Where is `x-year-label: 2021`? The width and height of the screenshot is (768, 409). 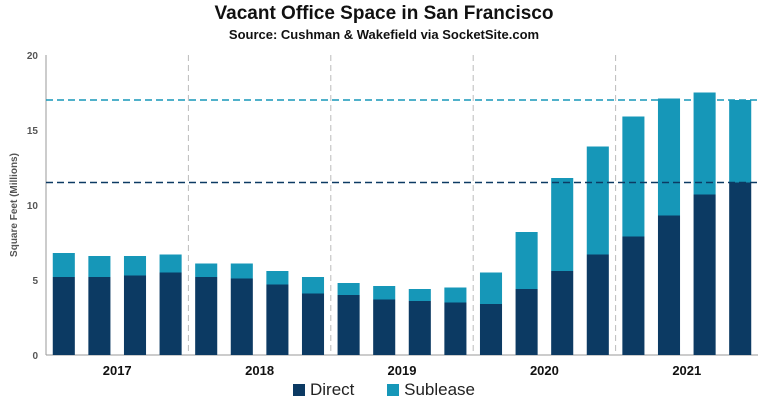
x-year-label: 2021 is located at coordinates (686, 370).